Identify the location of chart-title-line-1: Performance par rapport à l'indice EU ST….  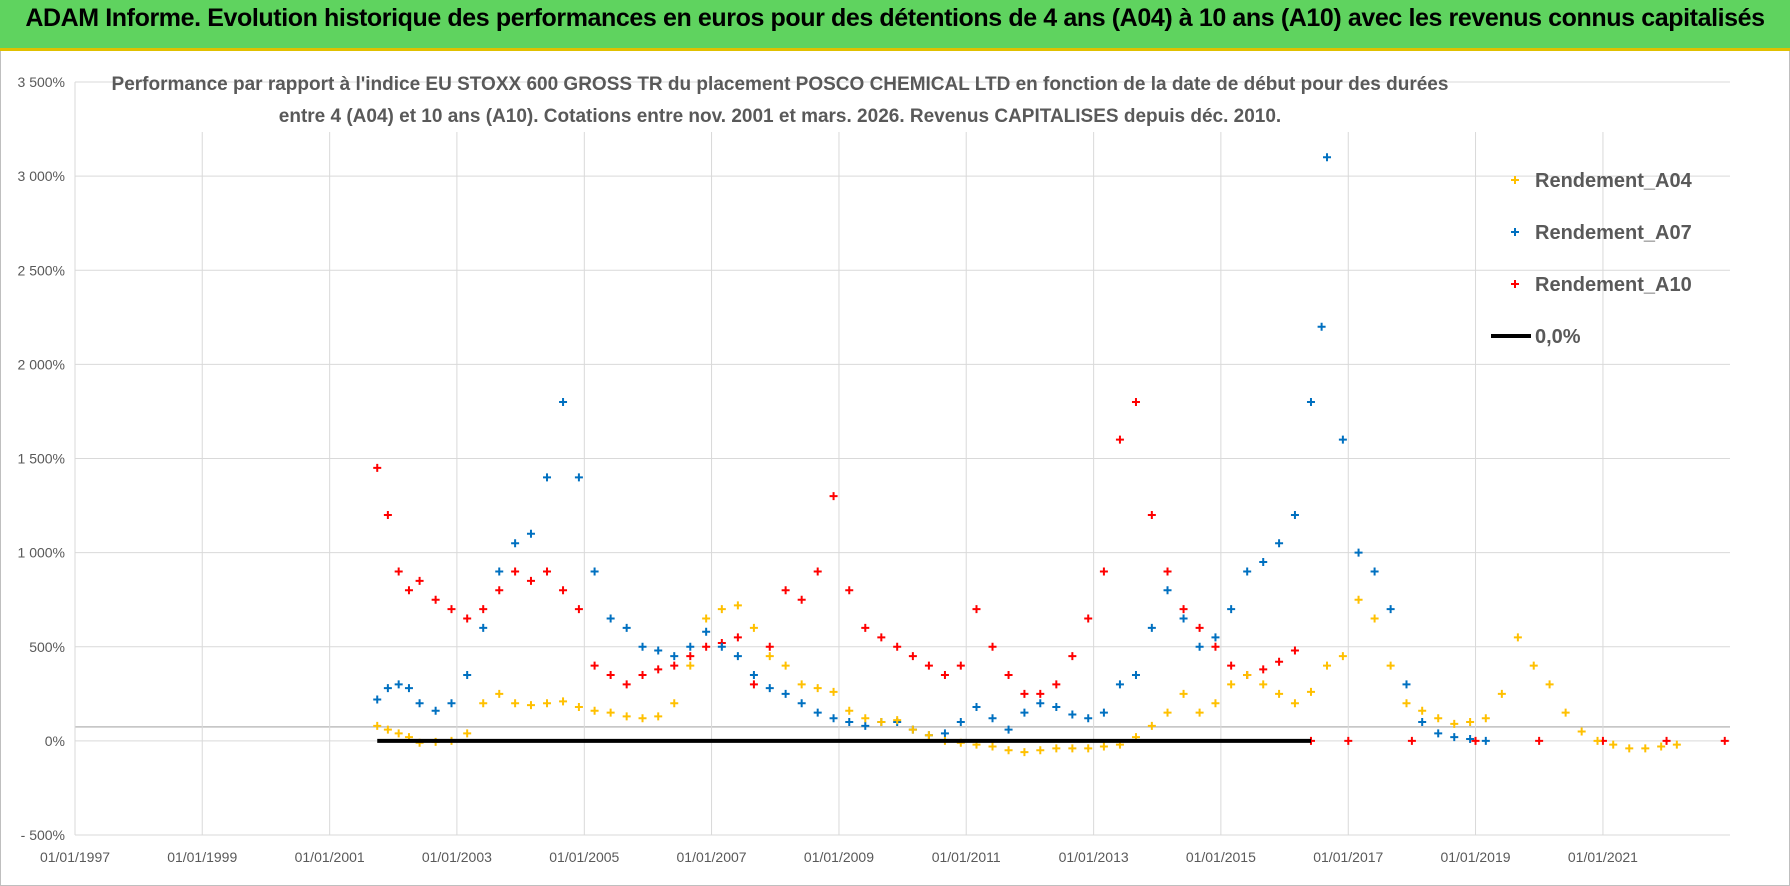
(780, 84).